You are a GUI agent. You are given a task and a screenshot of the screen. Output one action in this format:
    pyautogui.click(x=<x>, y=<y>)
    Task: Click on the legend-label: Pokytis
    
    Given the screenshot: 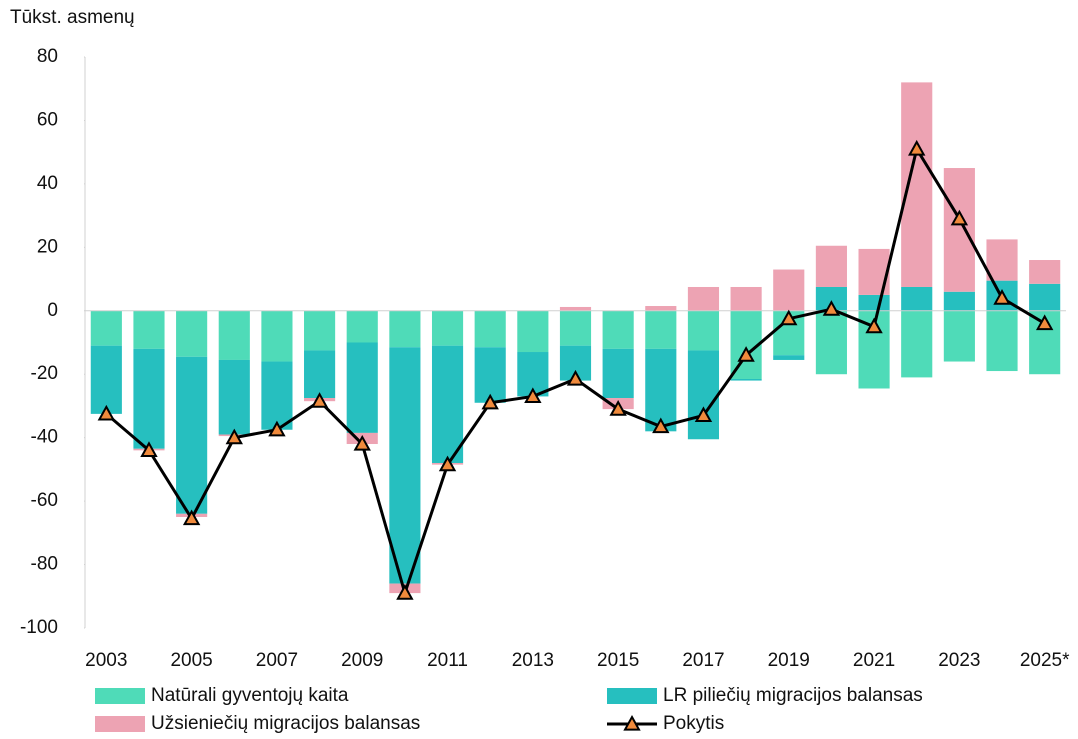 What is the action you would take?
    pyautogui.click(x=693, y=723)
    